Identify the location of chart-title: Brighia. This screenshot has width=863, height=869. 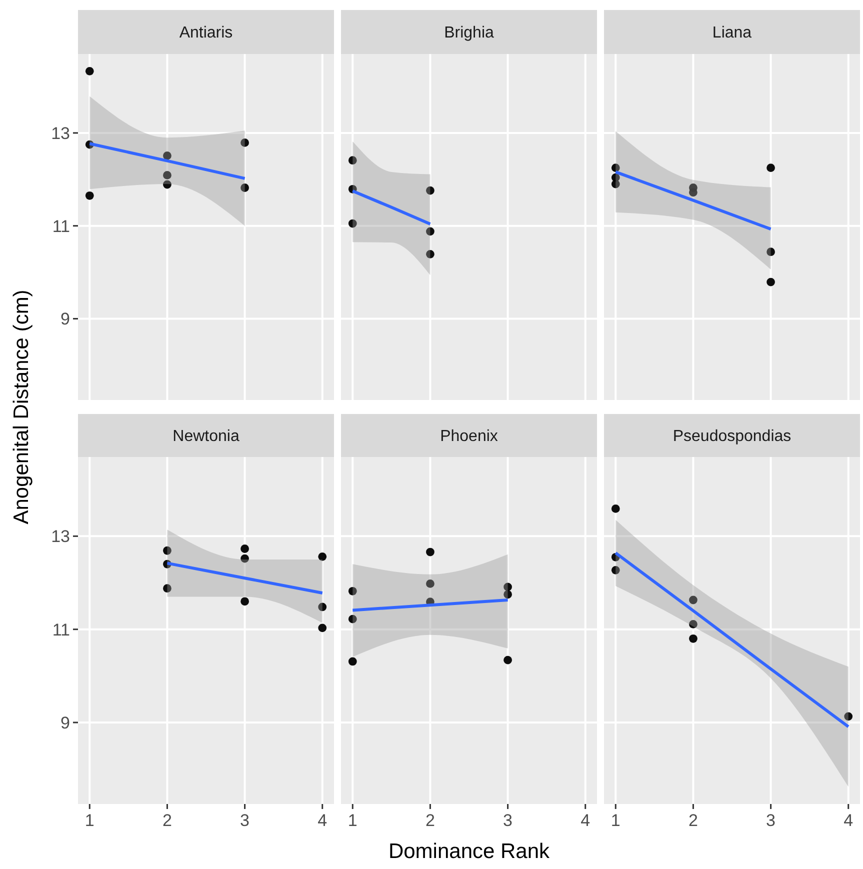
(469, 33).